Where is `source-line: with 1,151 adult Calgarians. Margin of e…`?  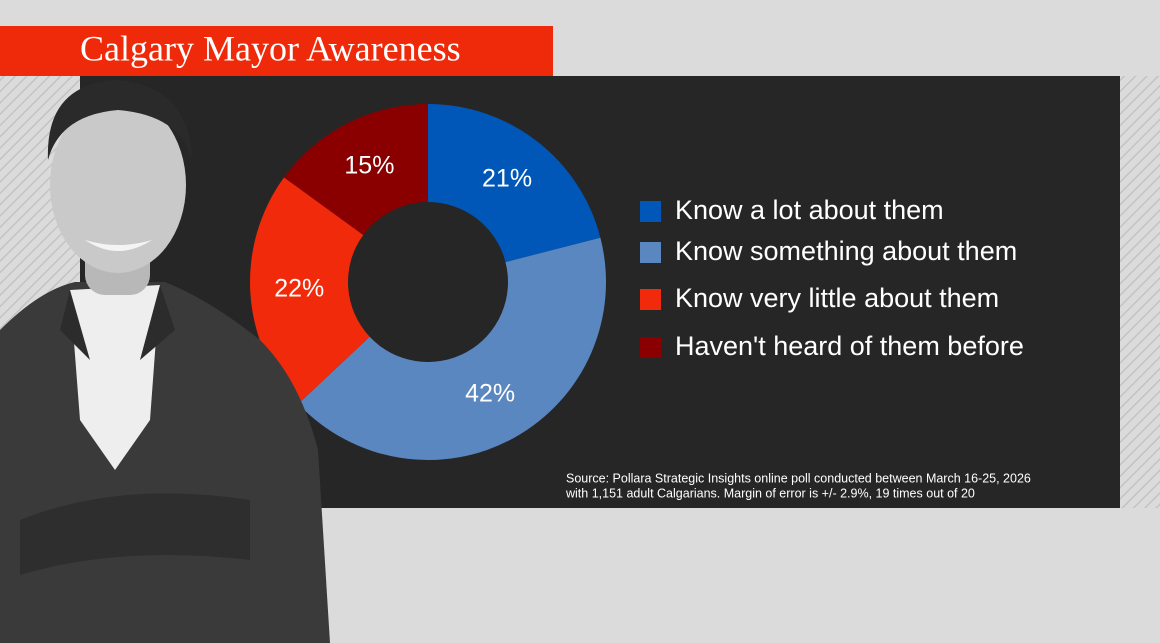 source-line: with 1,151 adult Calgarians. Margin of e… is located at coordinates (770, 493).